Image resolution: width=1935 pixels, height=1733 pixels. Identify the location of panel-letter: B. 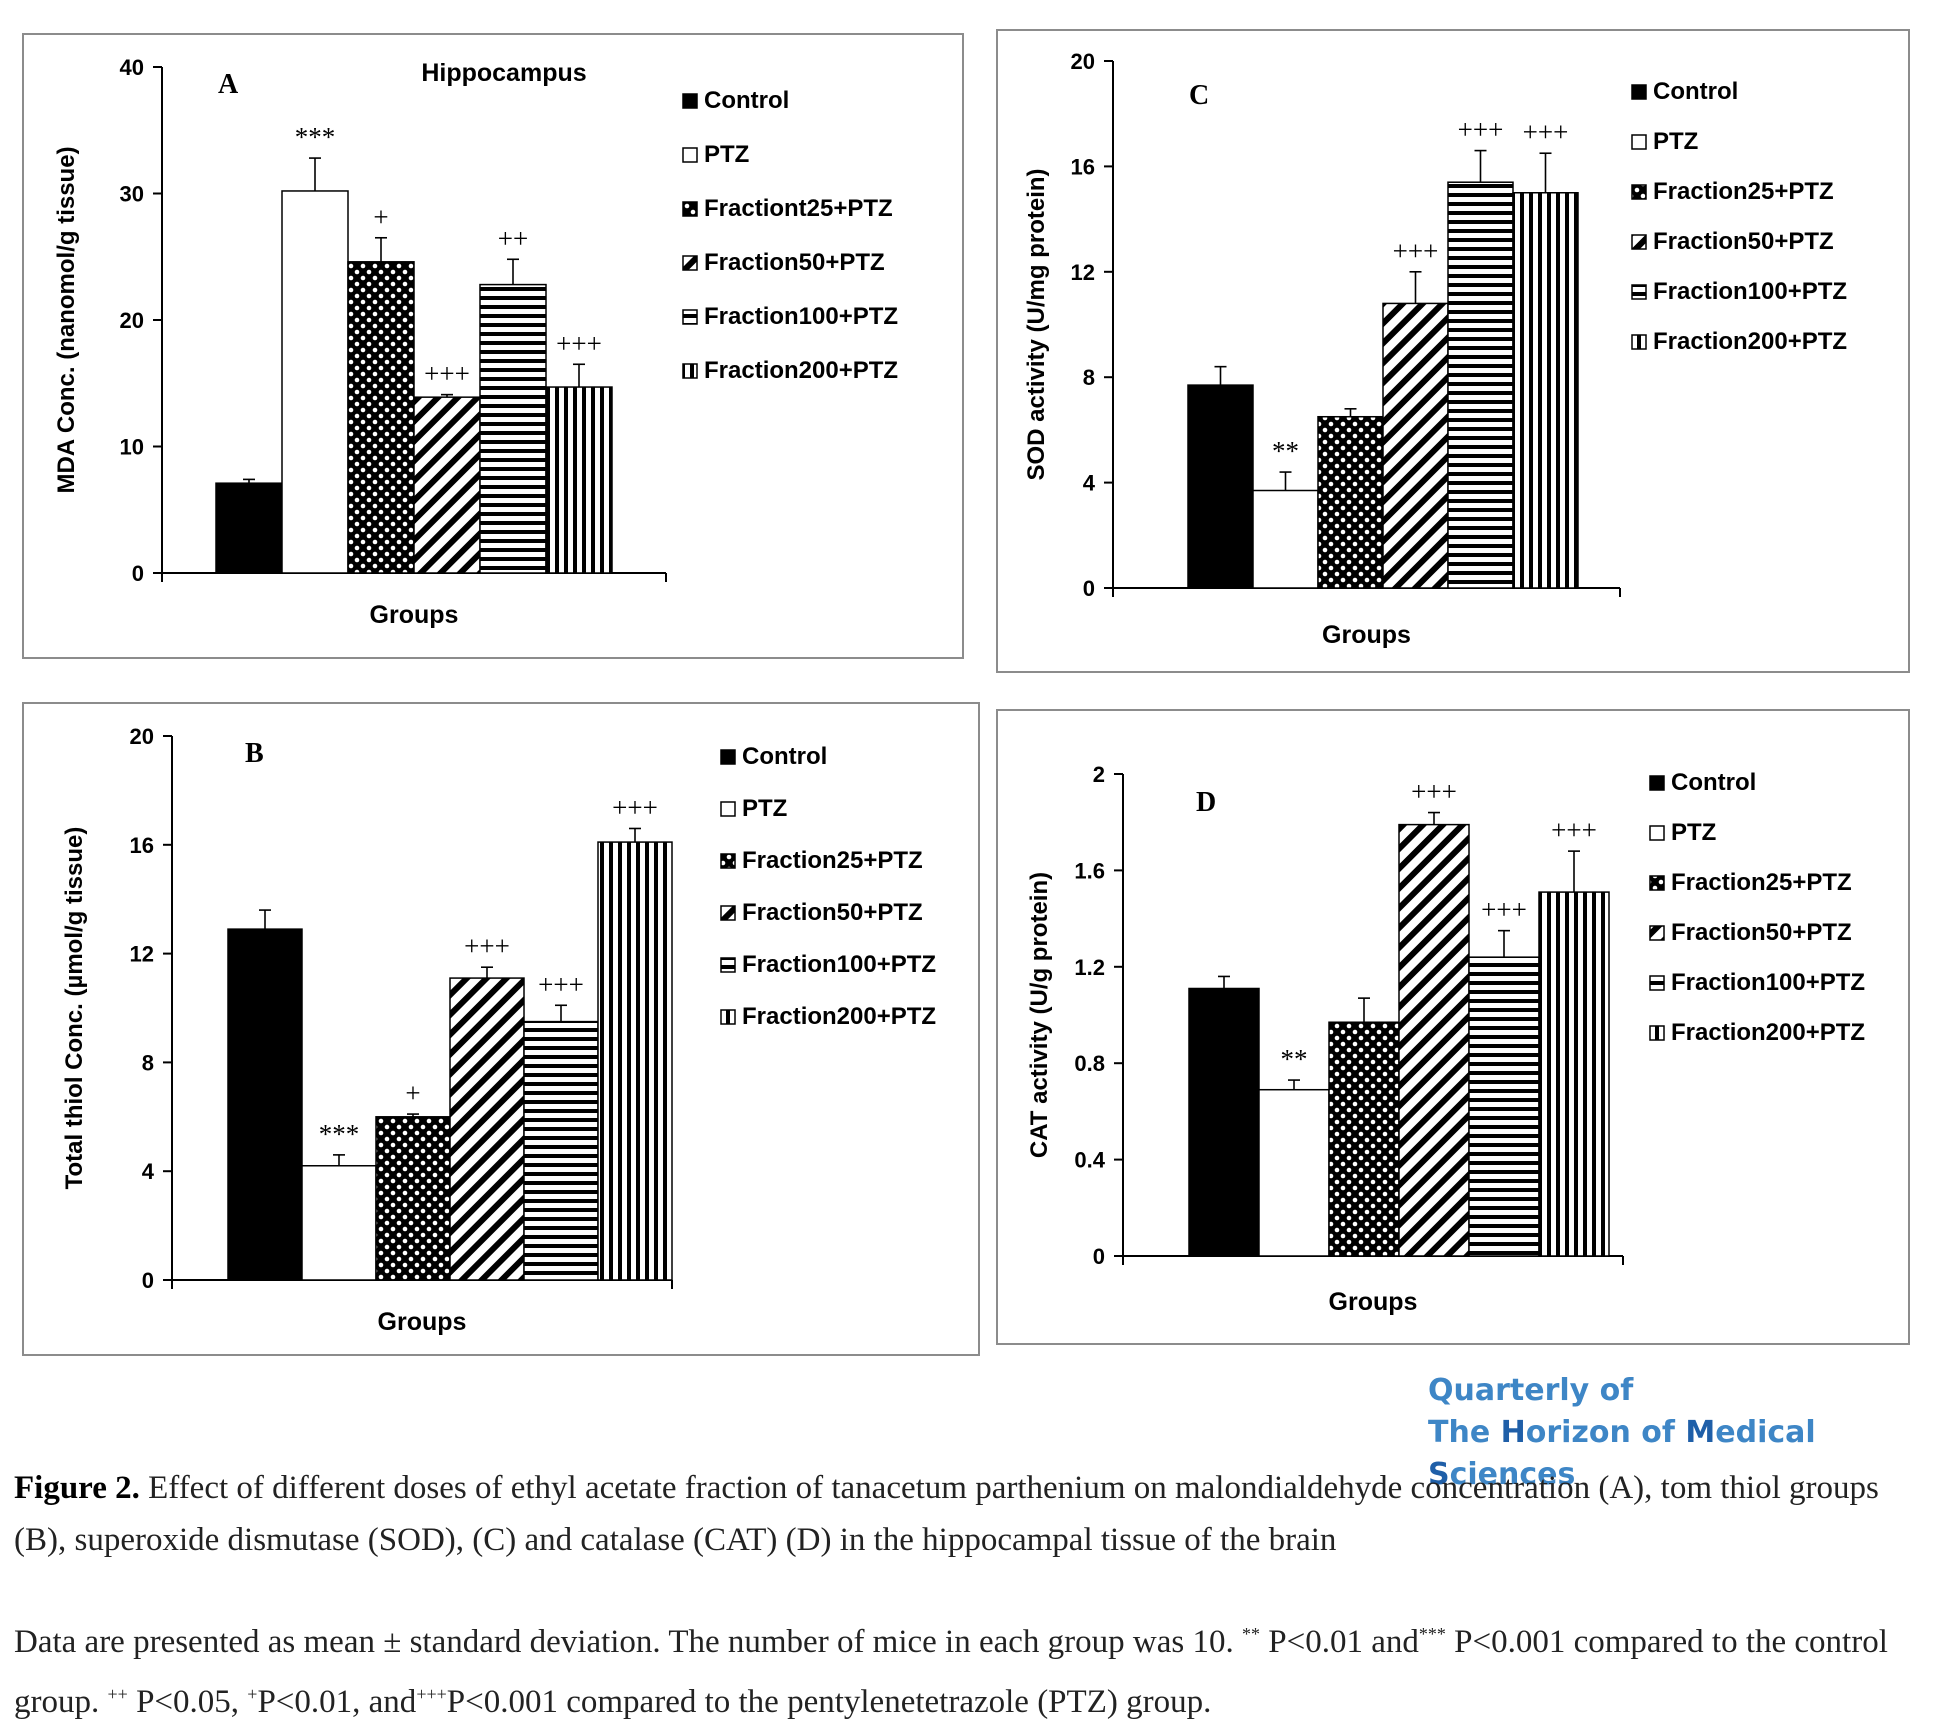
(254, 753).